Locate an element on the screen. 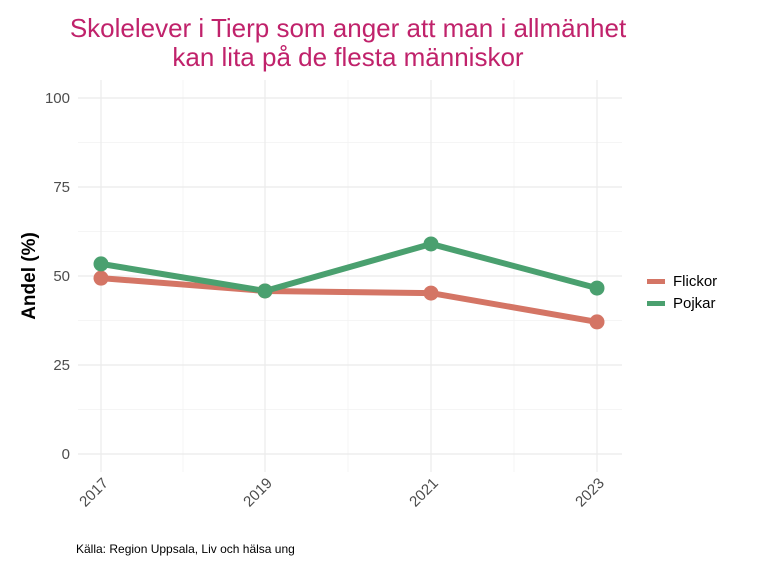 The width and height of the screenshot is (768, 576). y-tick-label: 50 is located at coordinates (61, 276).